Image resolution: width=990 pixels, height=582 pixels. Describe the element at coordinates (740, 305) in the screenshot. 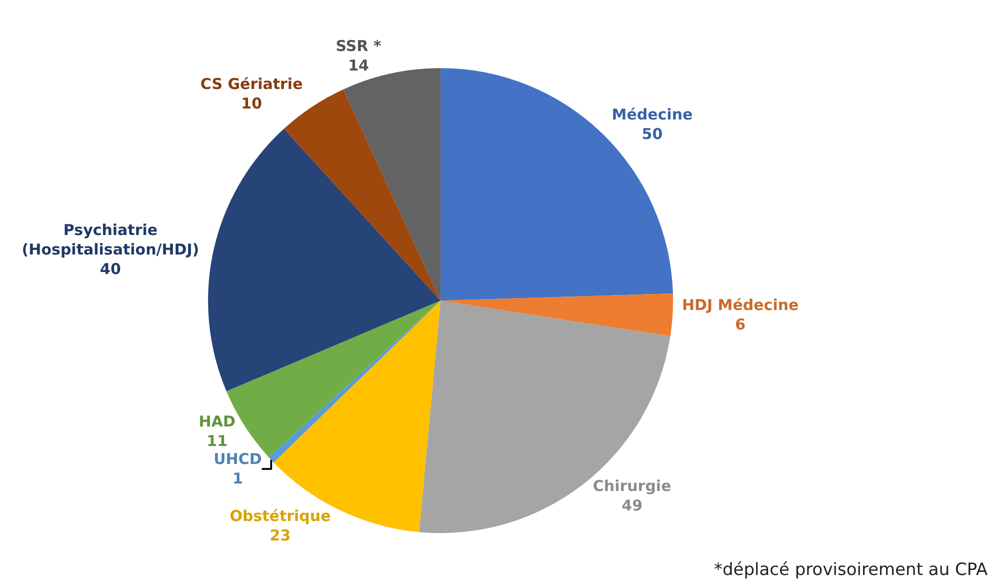

I see `slice-label: HDJ Médecine` at that location.